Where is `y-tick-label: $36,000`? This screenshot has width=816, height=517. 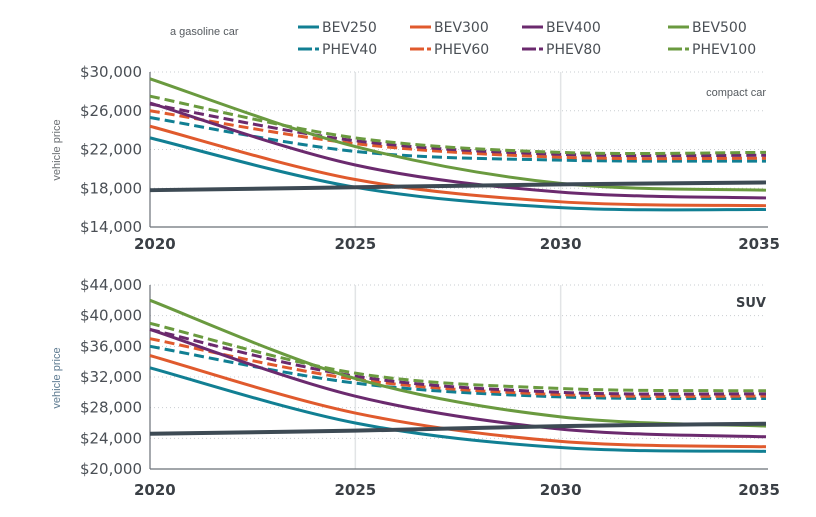
y-tick-label: $36,000 is located at coordinates (111, 346).